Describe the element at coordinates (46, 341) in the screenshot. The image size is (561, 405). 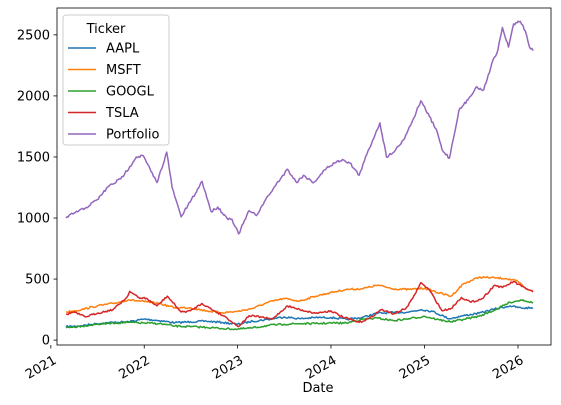
I see `y-tick-label: 0` at that location.